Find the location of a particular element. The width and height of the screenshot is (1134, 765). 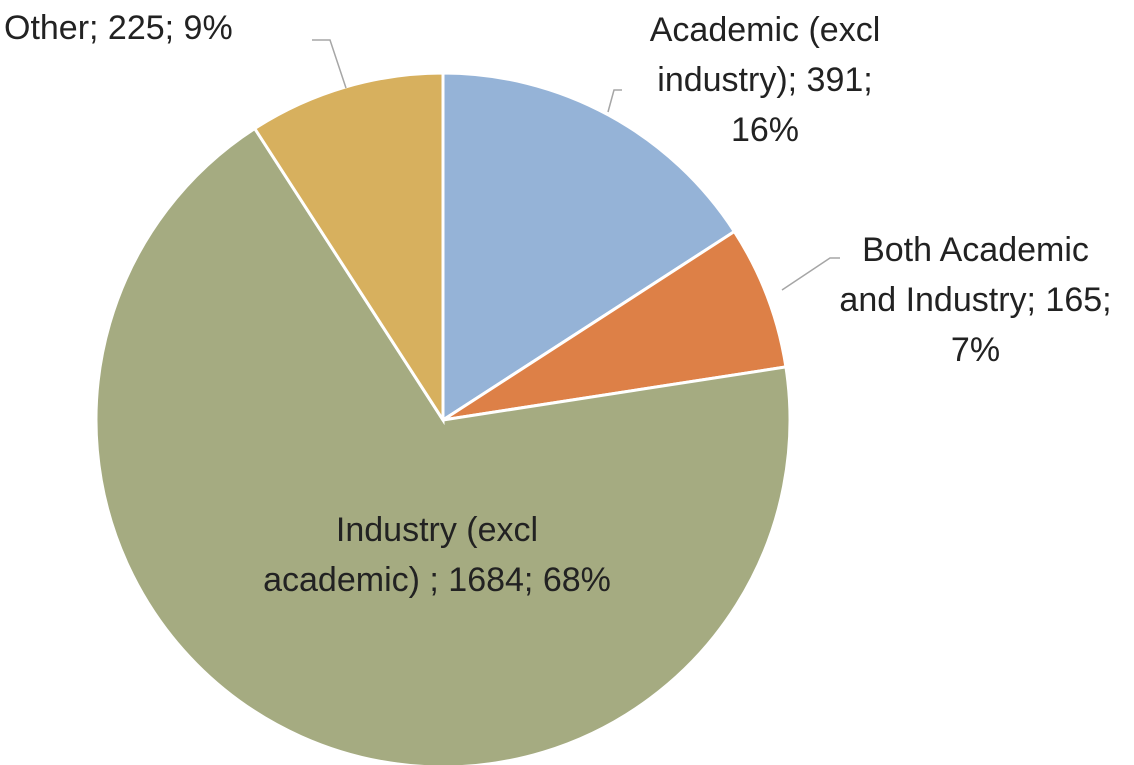

data-label: Other; 225; 9% is located at coordinates (118, 28).